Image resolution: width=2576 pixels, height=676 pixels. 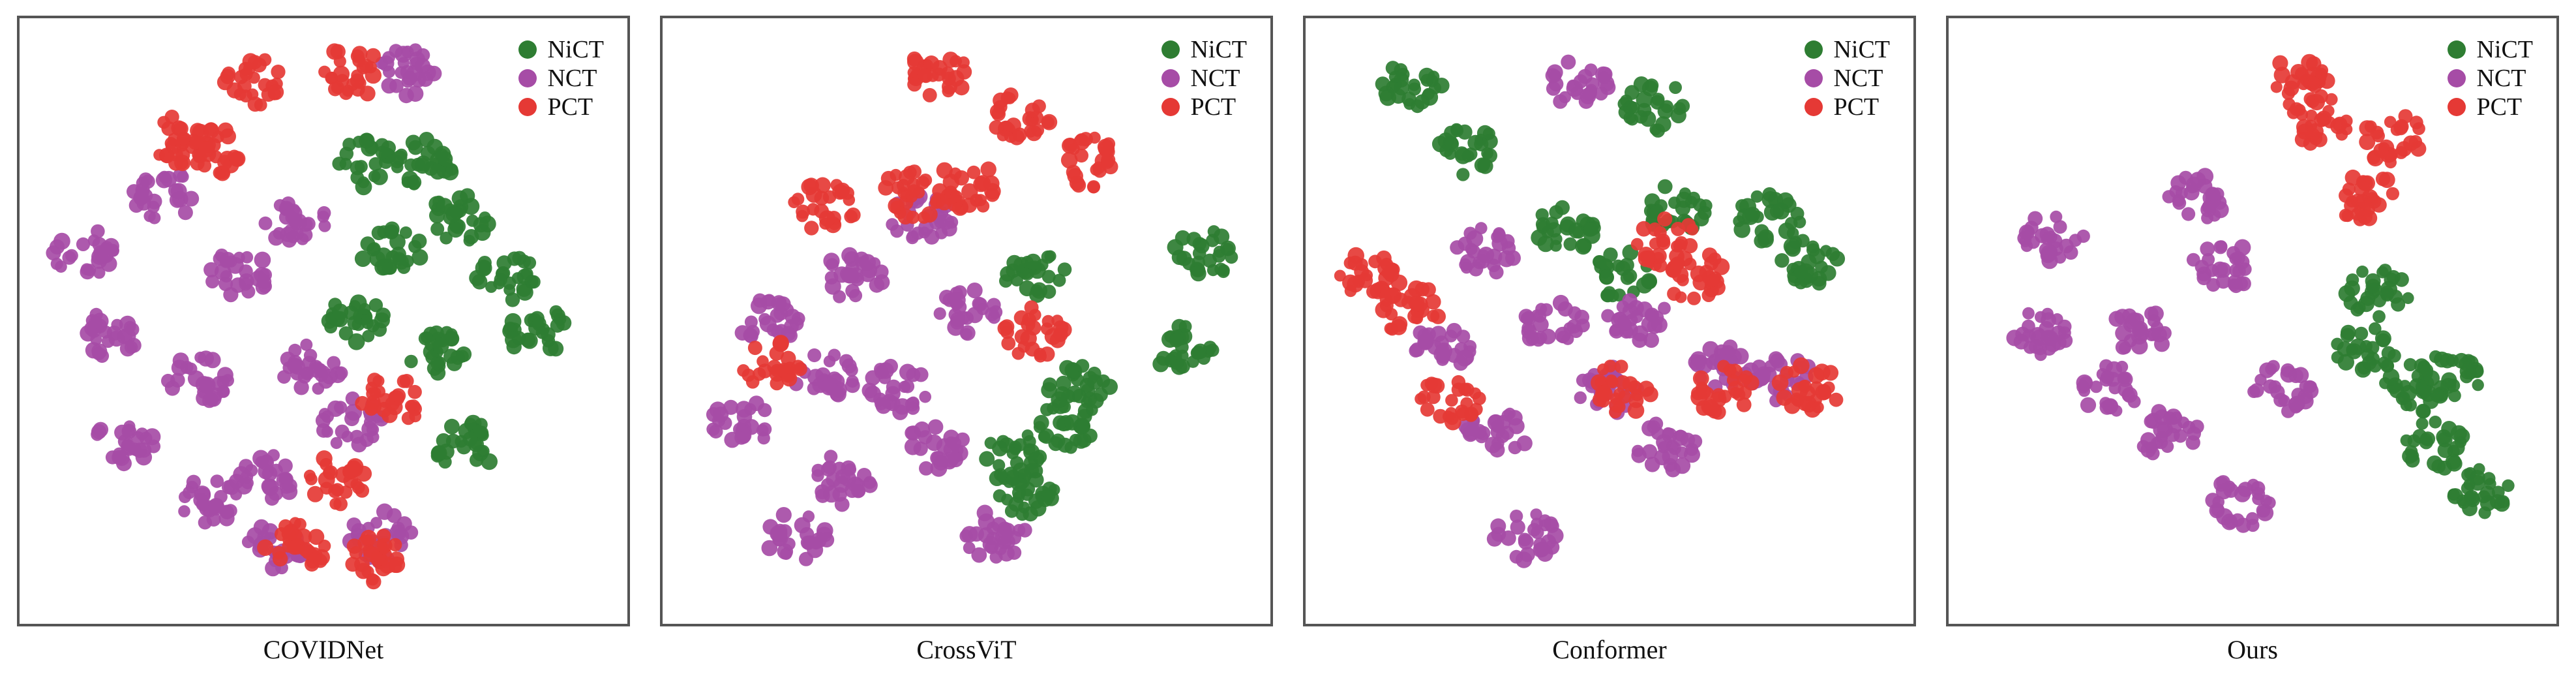 I want to click on legend-item-nct: NCT, so click(x=1847, y=79).